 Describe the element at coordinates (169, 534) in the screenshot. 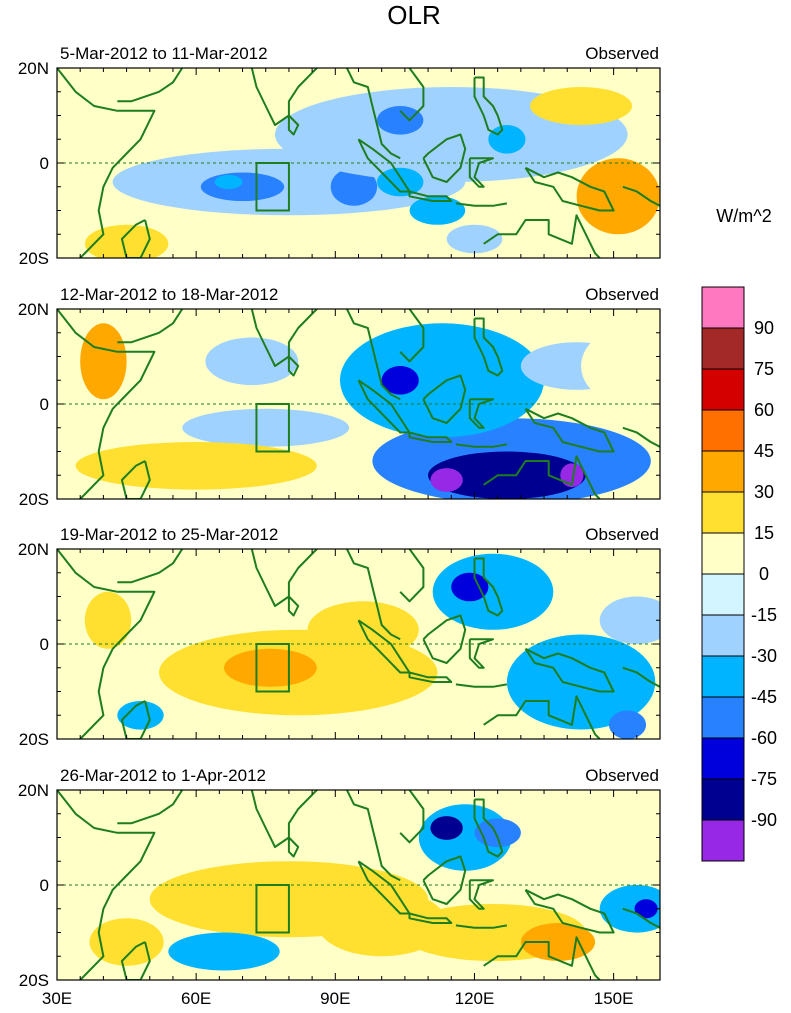

I see `panel-date-range: 19-Mar-2012 to 25-Mar-2012` at that location.